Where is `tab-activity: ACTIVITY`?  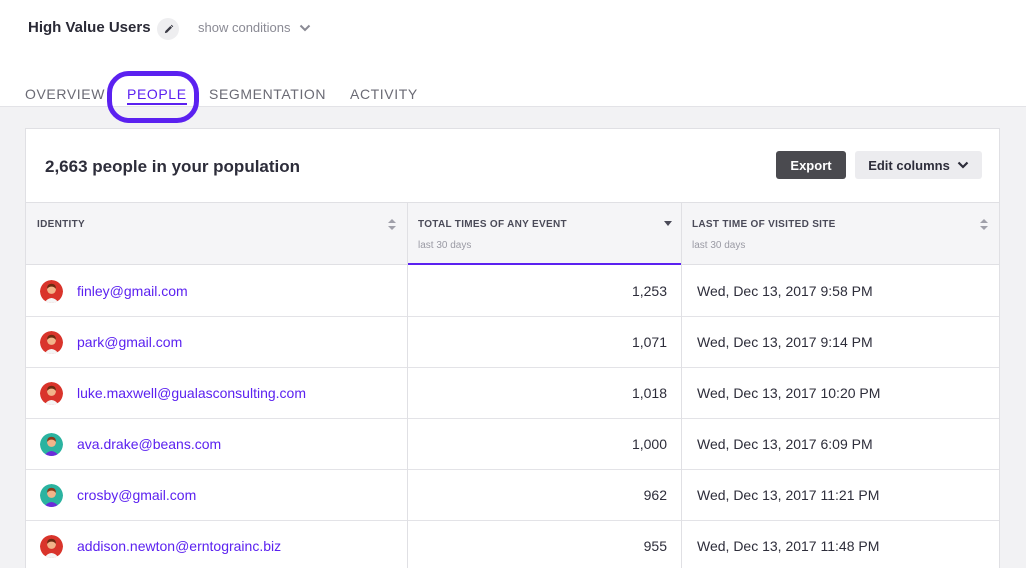 tab-activity: ACTIVITY is located at coordinates (384, 94).